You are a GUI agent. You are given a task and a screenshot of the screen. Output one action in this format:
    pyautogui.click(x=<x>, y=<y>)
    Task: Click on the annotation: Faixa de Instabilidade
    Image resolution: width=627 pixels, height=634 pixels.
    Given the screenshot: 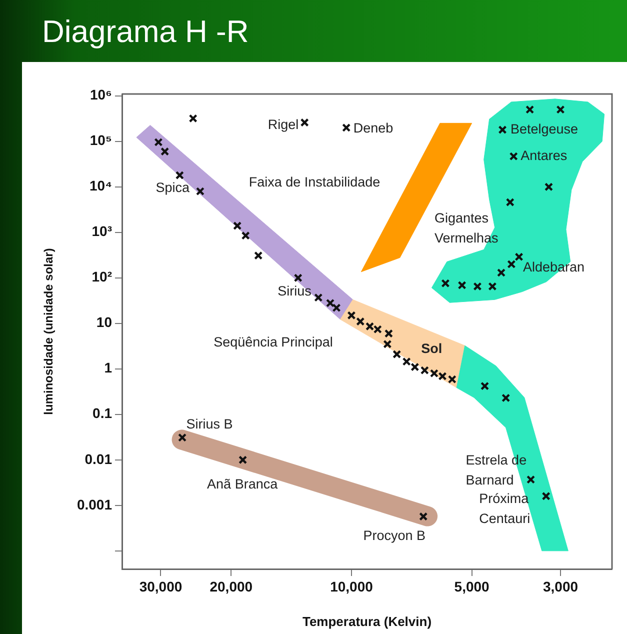 What is the action you would take?
    pyautogui.click(x=314, y=182)
    